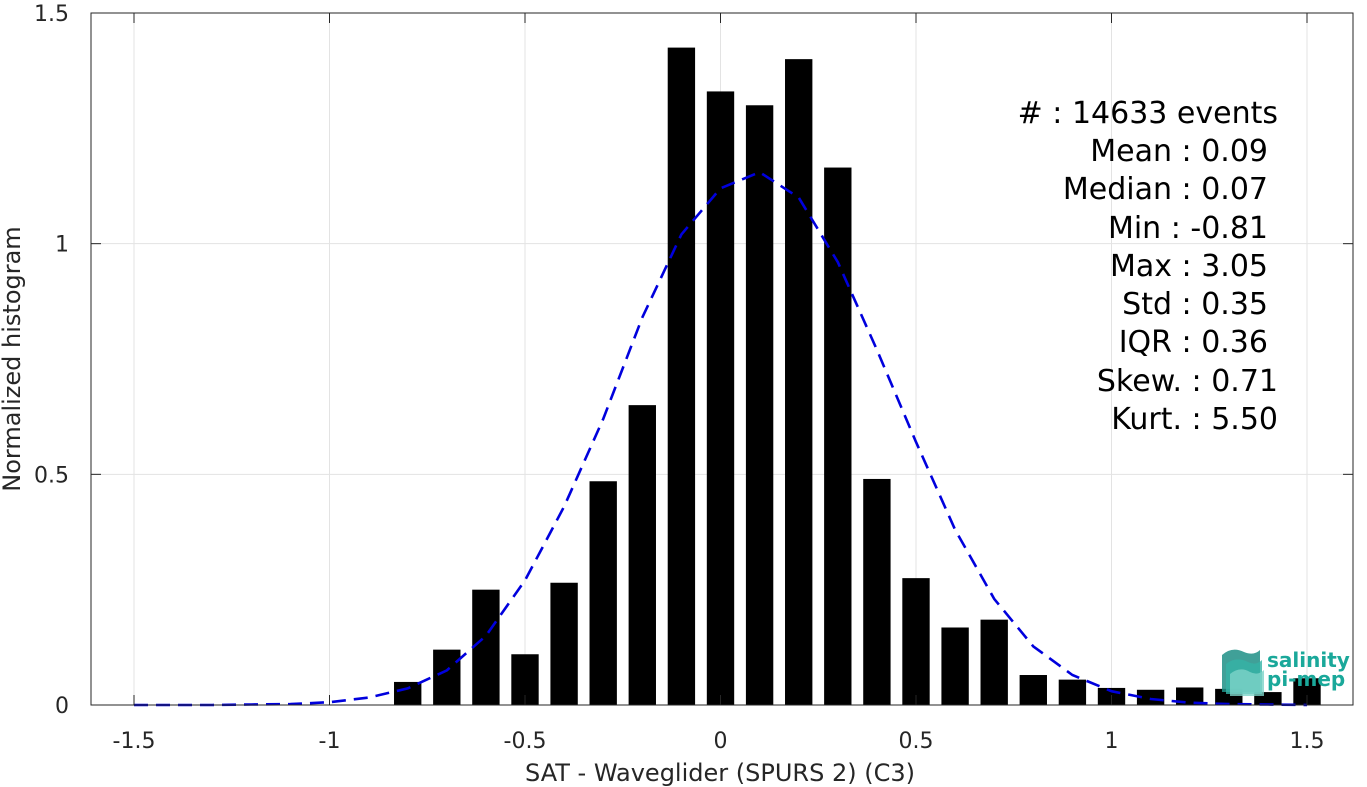 Image resolution: width=1367 pixels, height=787 pixels. Describe the element at coordinates (525, 741) in the screenshot. I see `x-tick-label: -0.5` at that location.